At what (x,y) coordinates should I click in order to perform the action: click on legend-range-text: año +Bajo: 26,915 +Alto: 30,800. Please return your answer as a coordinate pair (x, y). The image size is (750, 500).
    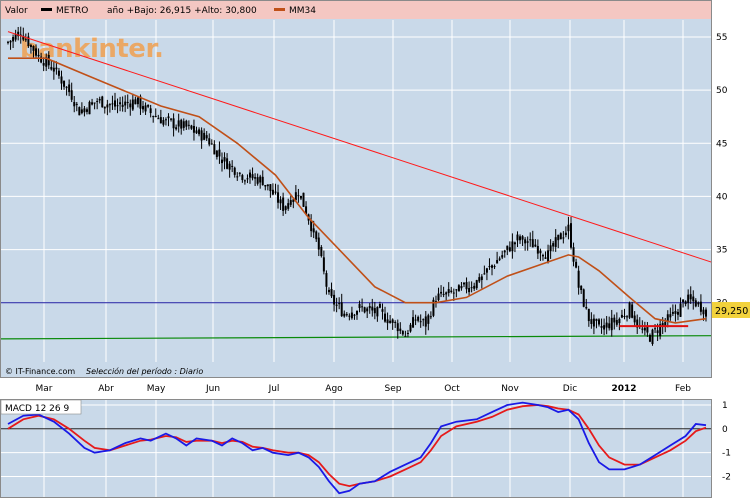
    Looking at the image, I should click on (182, 11).